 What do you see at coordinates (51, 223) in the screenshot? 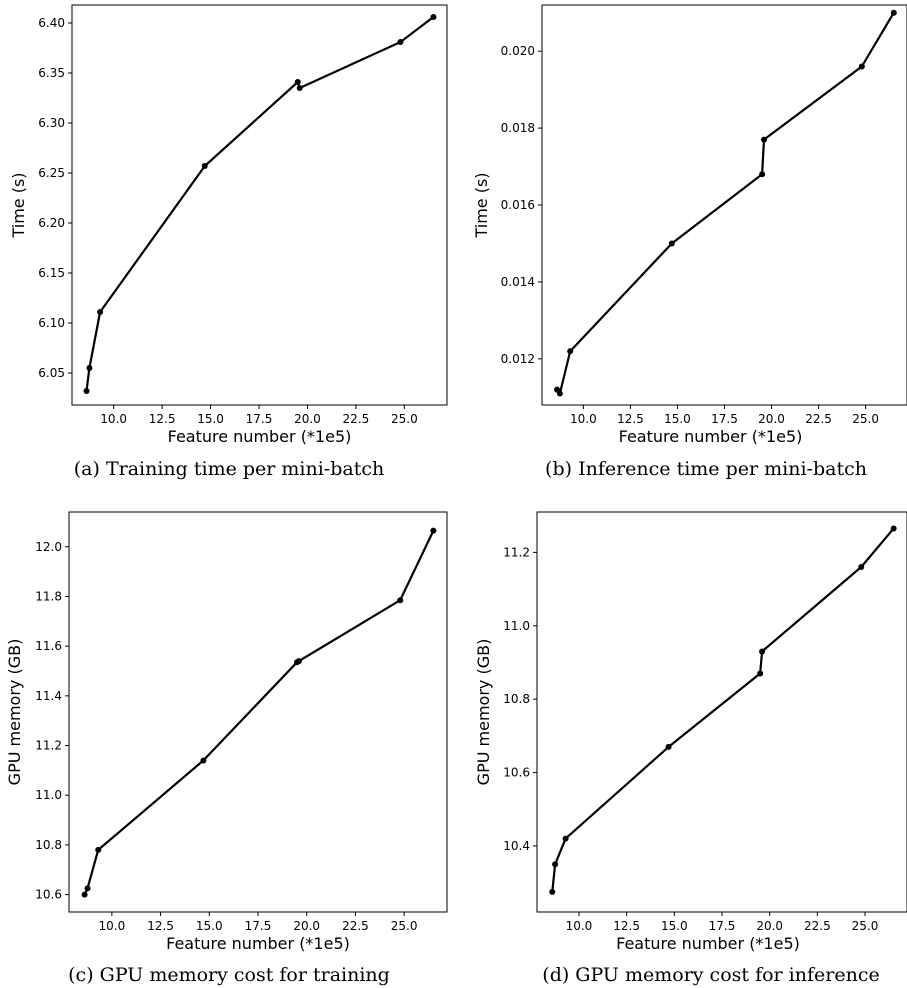
I see `y-tick-label: 6.20` at bounding box center [51, 223].